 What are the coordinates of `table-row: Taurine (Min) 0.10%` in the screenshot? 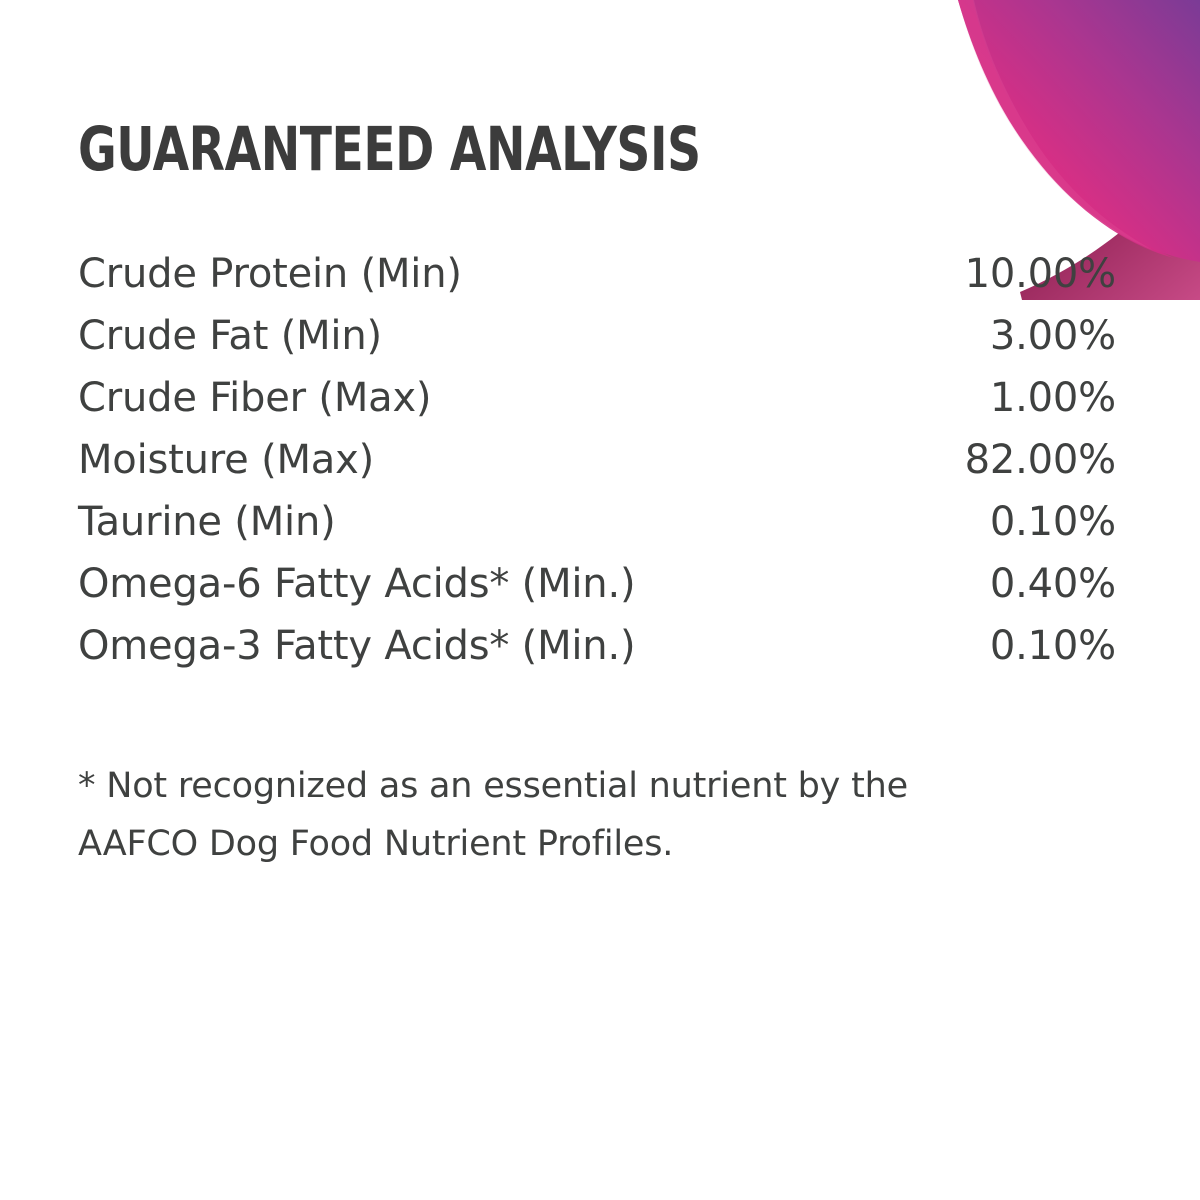 It's located at (597, 522).